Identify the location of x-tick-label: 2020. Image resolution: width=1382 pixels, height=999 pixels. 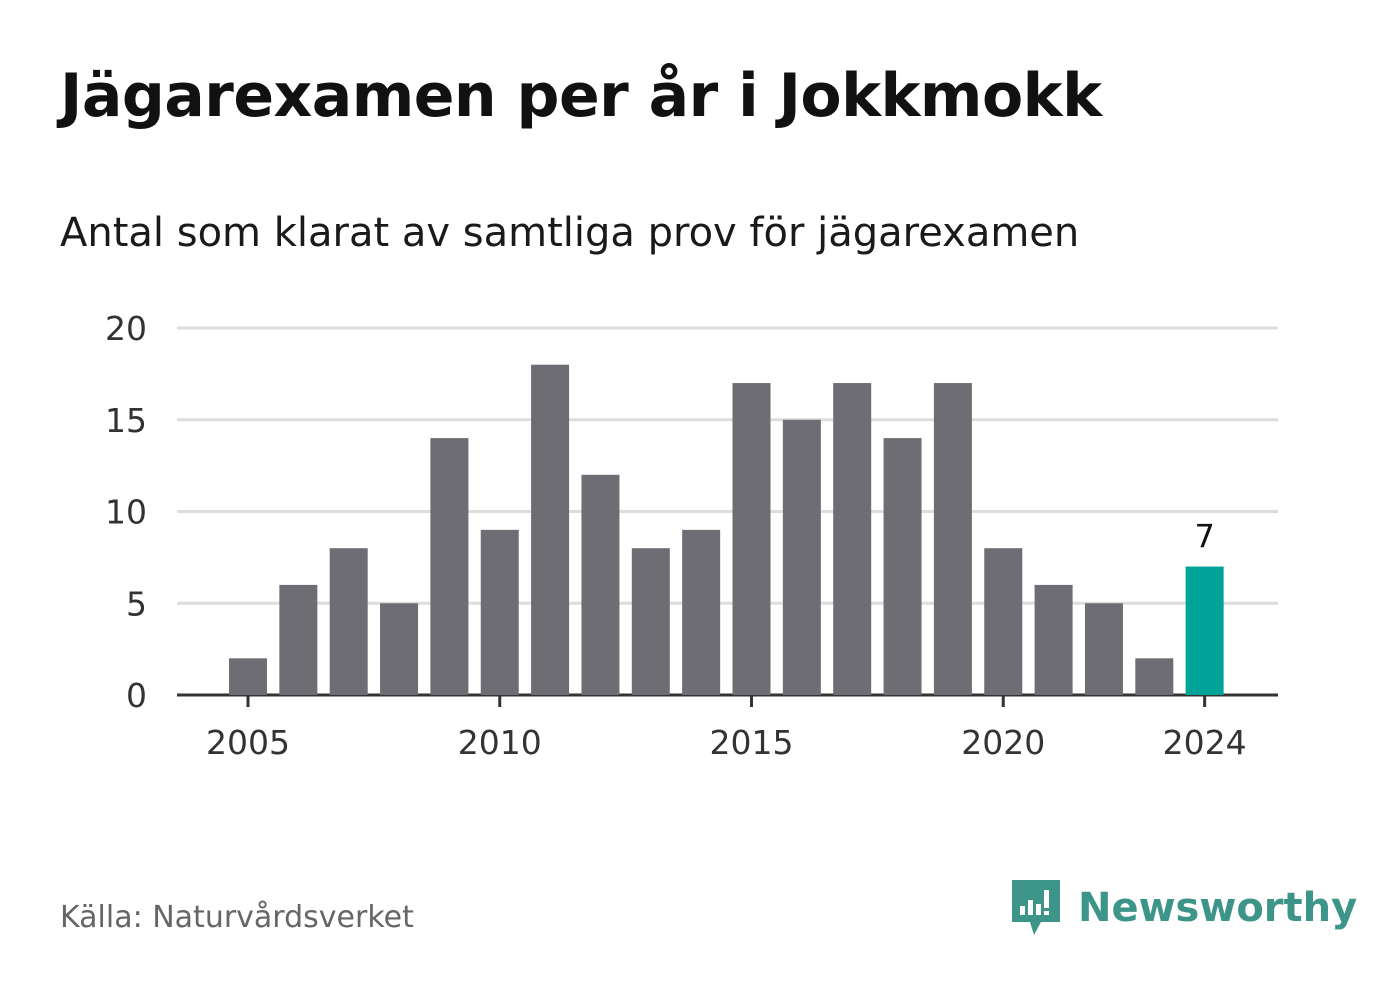
(1003, 742).